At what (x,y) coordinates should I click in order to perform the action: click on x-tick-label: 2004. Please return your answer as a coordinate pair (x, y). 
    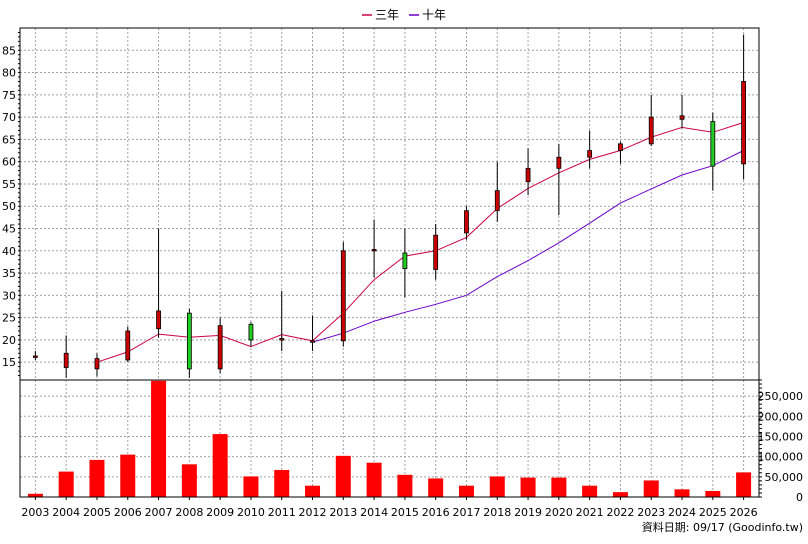
    Looking at the image, I should click on (66, 512).